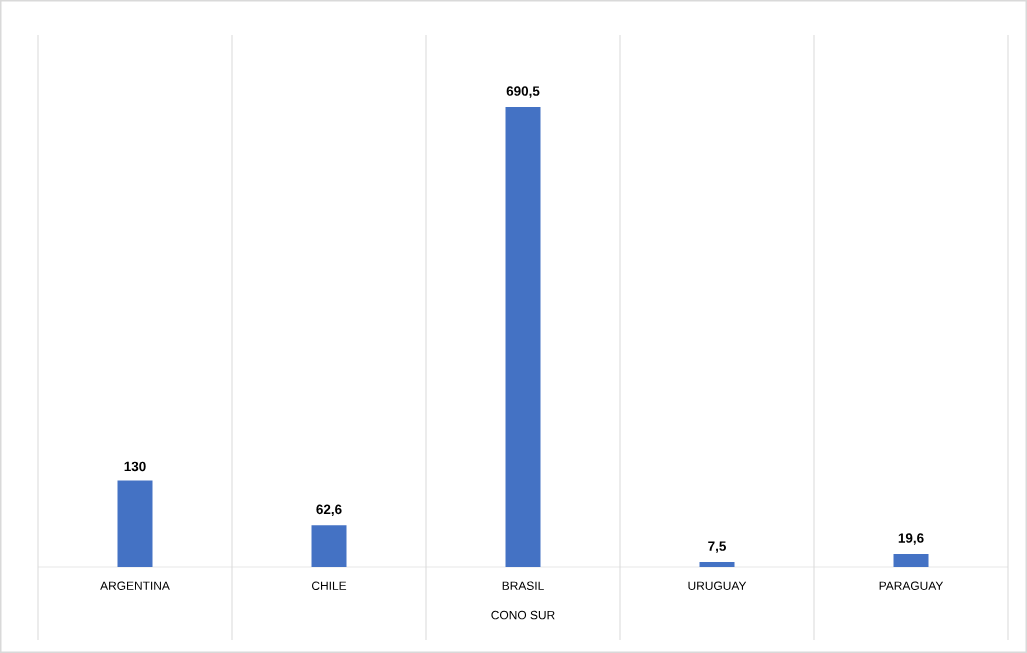  I want to click on x-tick-label: PARAGUAY, so click(911, 585).